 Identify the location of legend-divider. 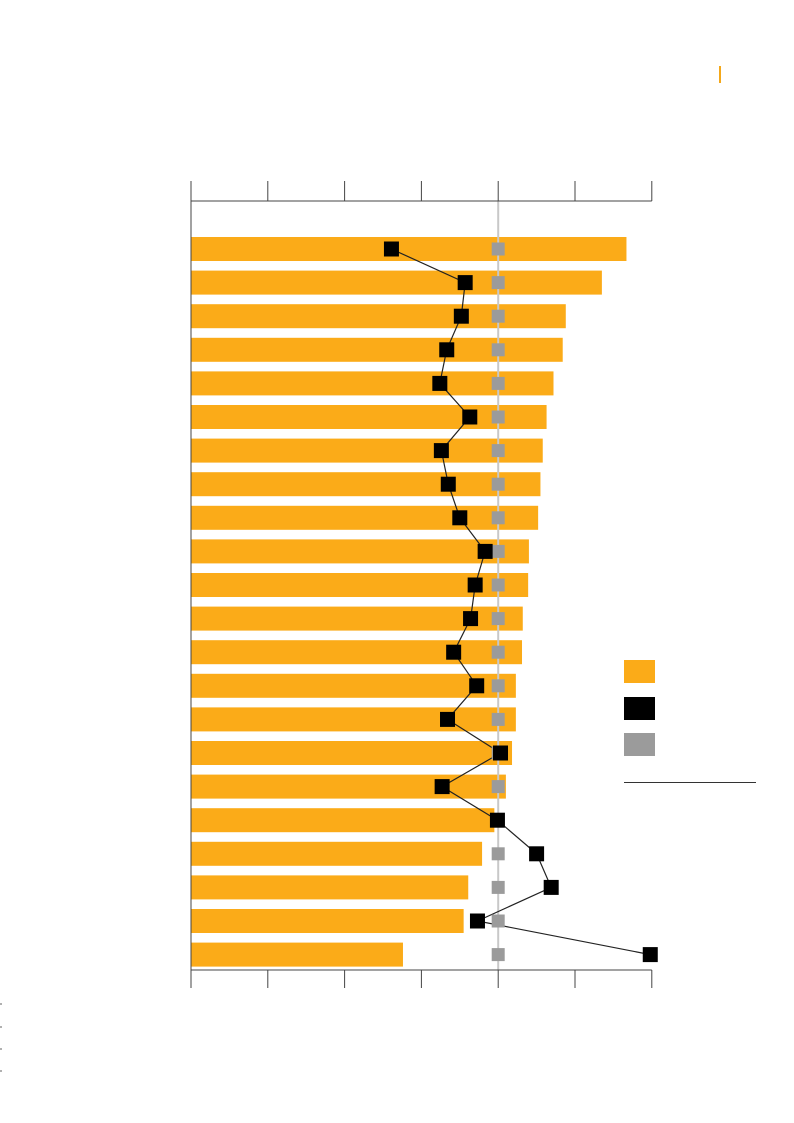
(690, 782).